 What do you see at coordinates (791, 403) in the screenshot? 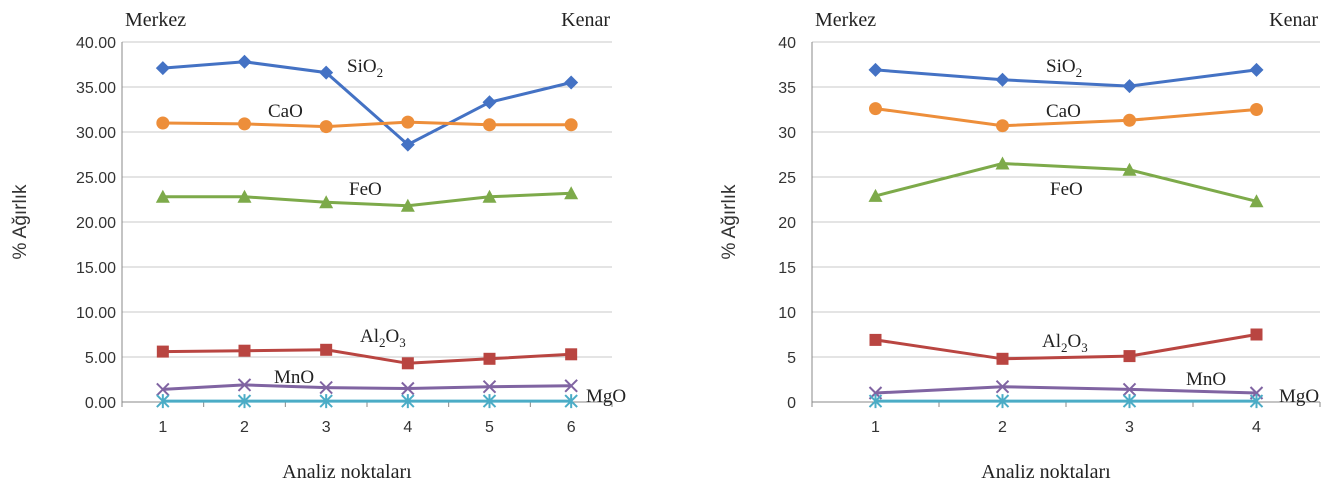
I see `y-tick-label: 0` at bounding box center [791, 403].